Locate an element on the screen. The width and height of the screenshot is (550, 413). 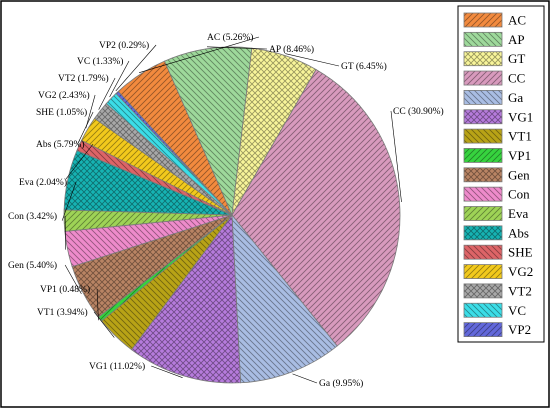
callout-leader-vc is located at coordinates (119, 79).